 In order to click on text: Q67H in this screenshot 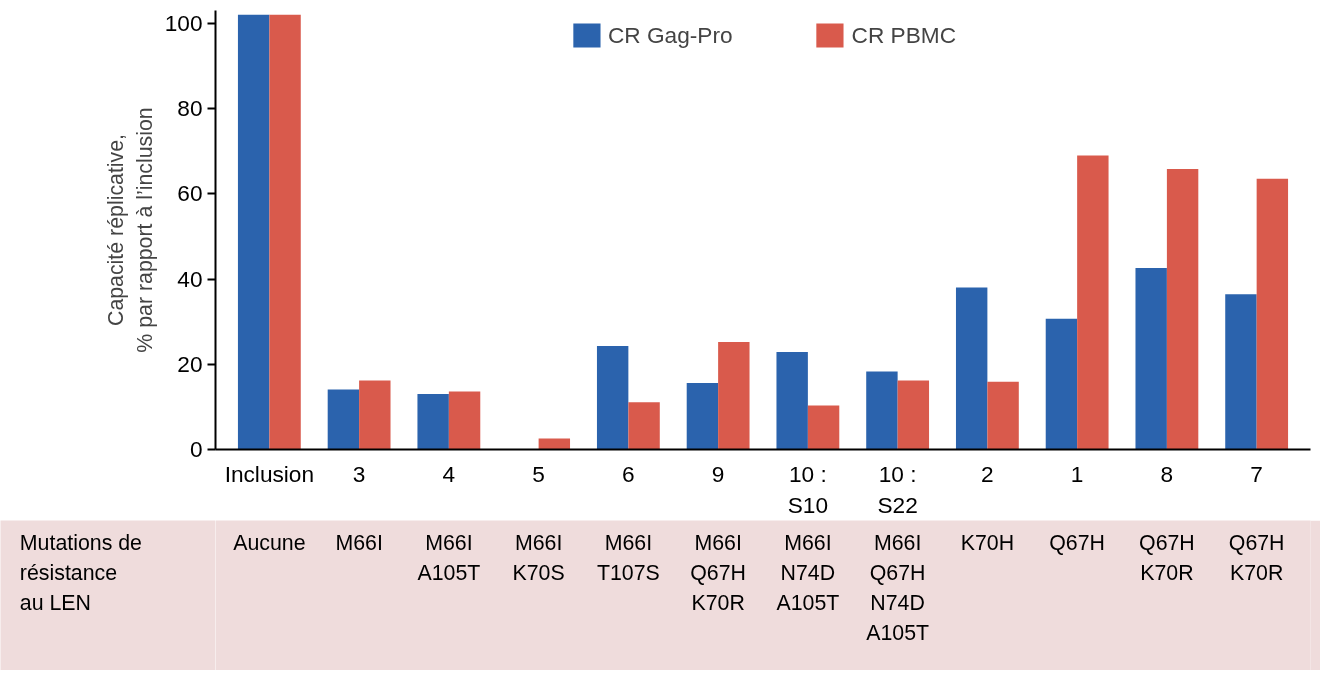, I will do `click(1077, 543)`.